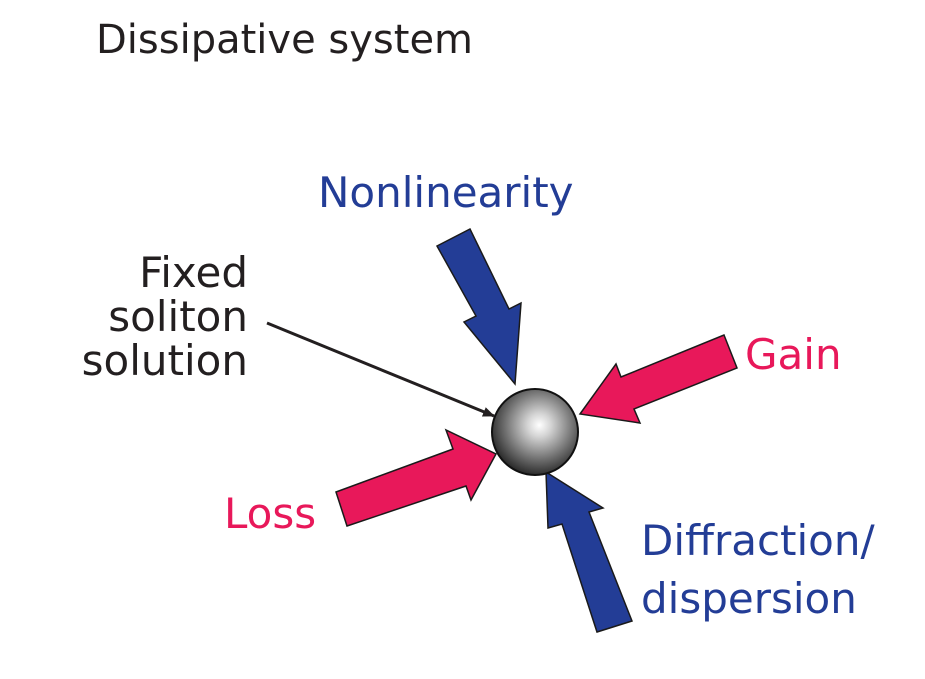 This screenshot has height=679, width=925. I want to click on diagram-title: Dissipative system, so click(285, 40).